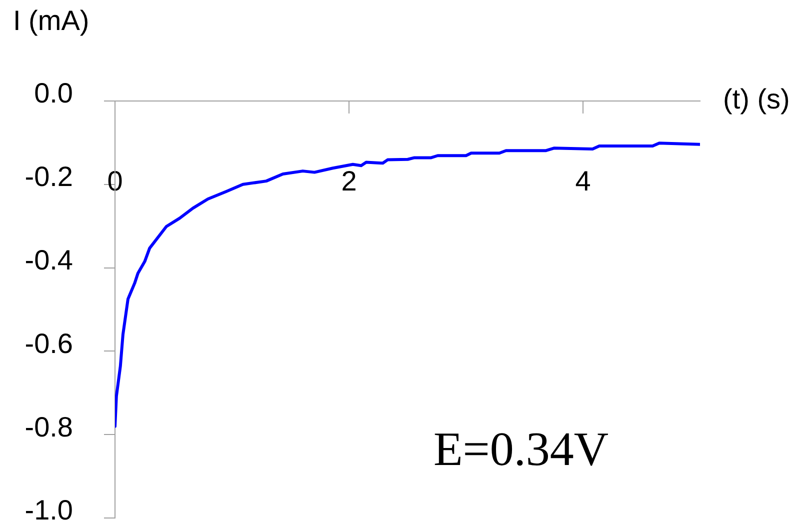  I want to click on x-tick-label: 4, so click(583, 181).